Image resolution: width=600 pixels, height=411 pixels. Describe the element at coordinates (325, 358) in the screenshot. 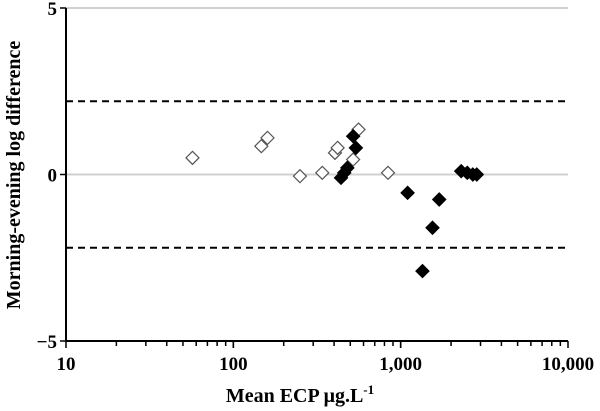

I see `x-axis-ticks: 10 100 1,000 10,000` at that location.